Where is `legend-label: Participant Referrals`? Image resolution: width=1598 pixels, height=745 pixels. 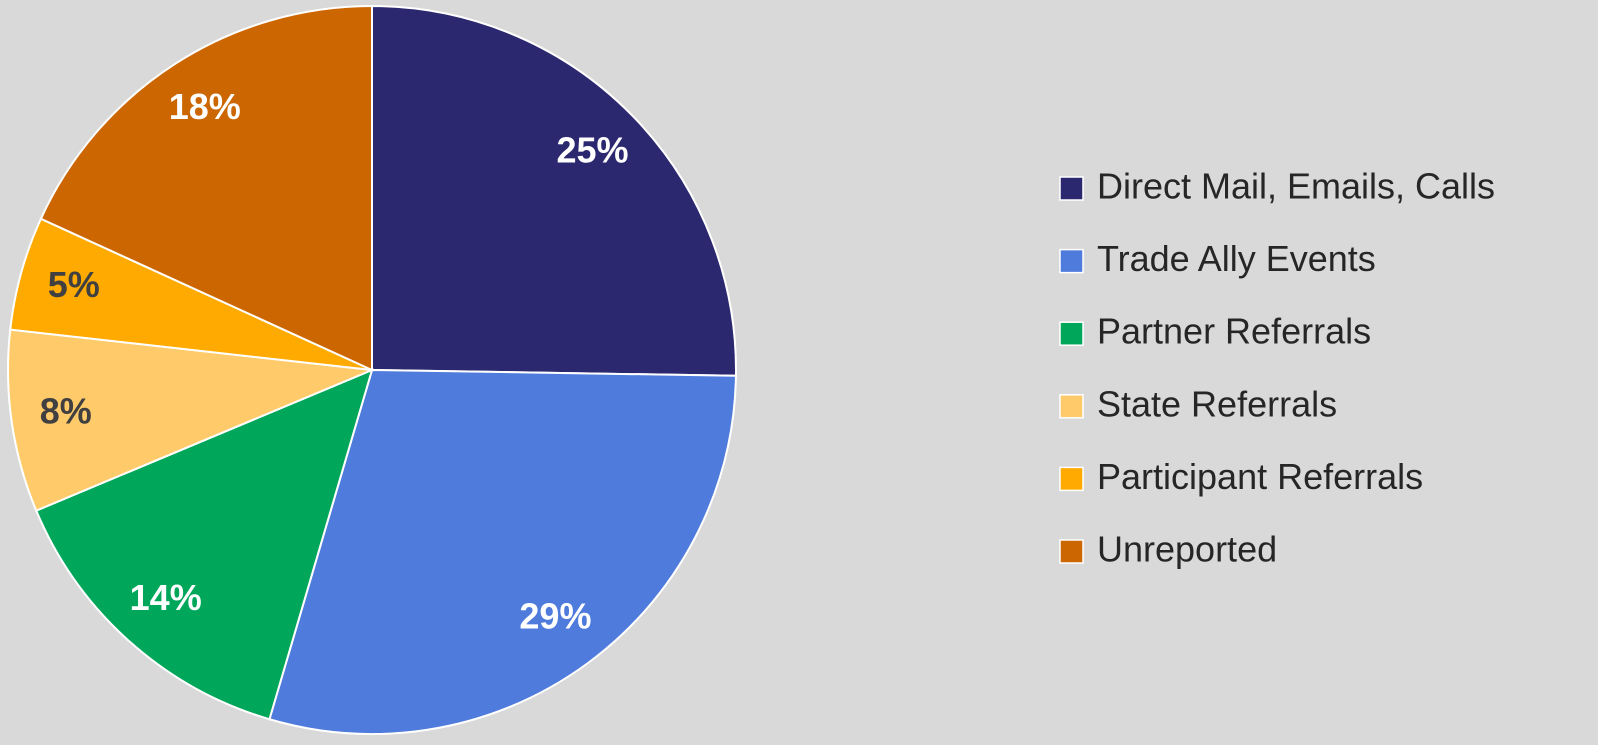 legend-label: Participant Referrals is located at coordinates (1260, 476).